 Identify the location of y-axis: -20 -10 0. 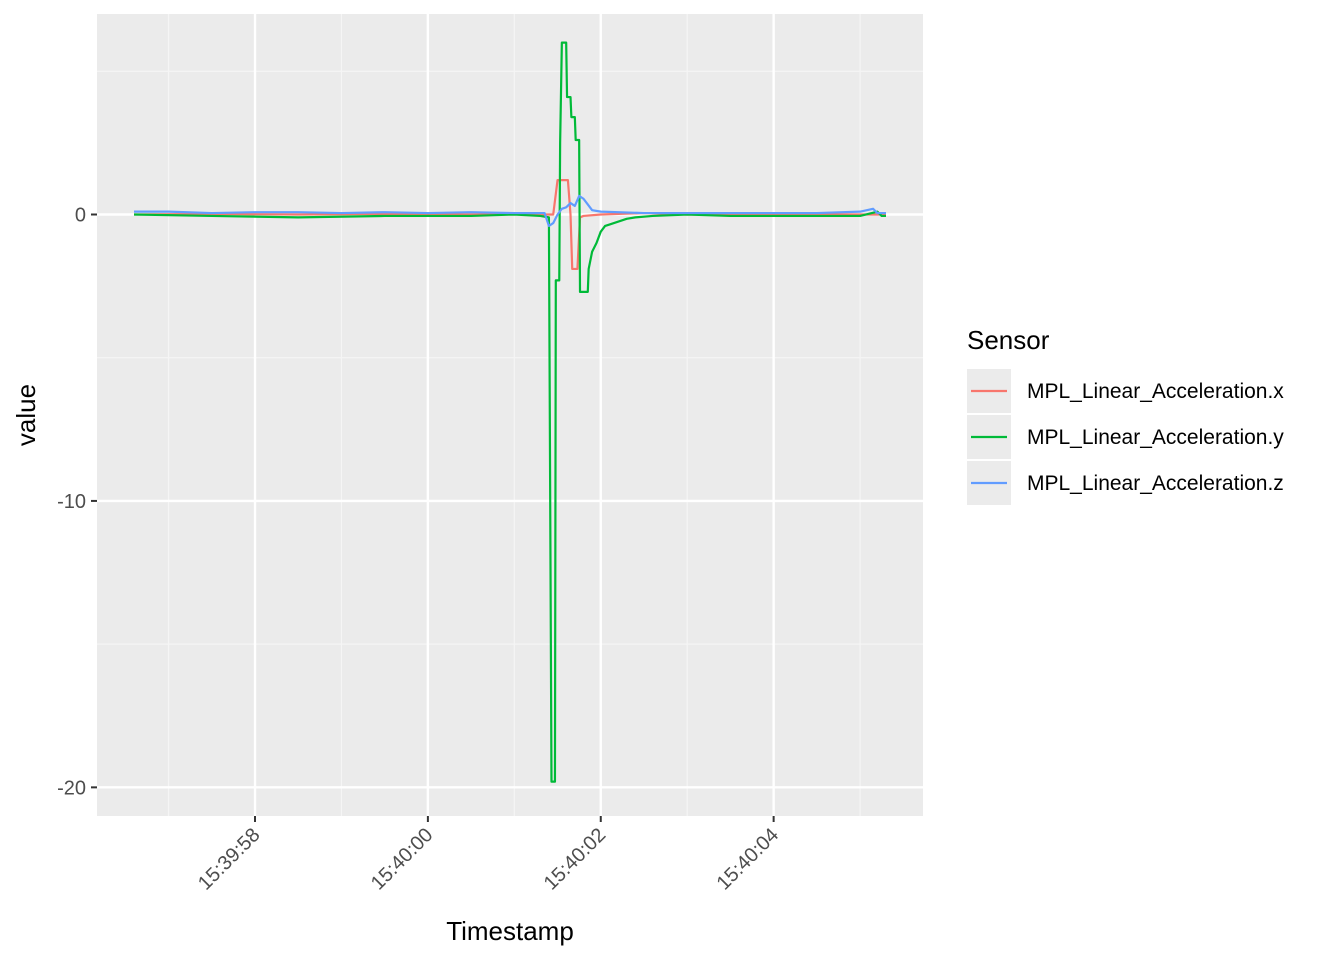
(77, 502).